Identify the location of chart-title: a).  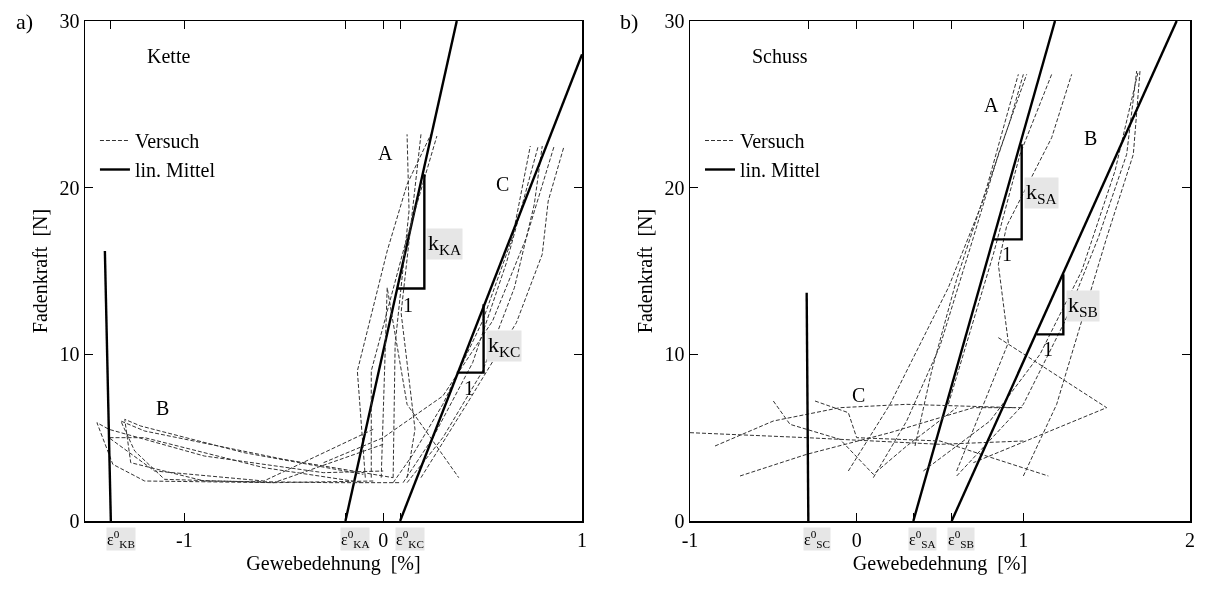
(25, 21).